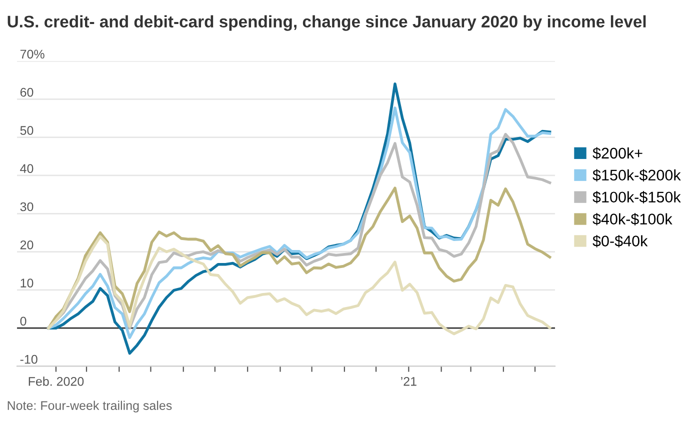  What do you see at coordinates (27, 169) in the screenshot?
I see `y-tick-label: 40` at bounding box center [27, 169].